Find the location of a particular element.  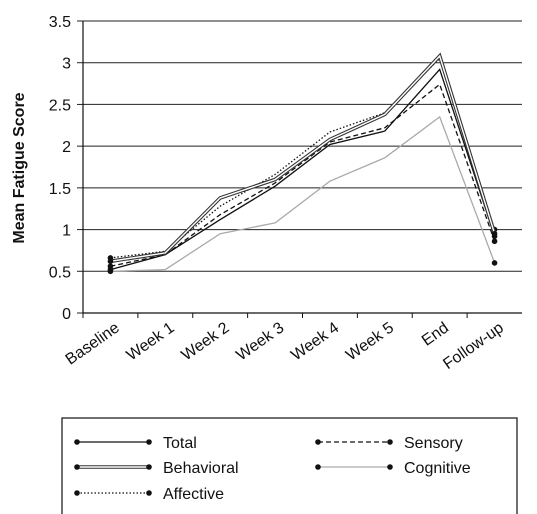

y-tick-label: 3 is located at coordinates (66, 64).